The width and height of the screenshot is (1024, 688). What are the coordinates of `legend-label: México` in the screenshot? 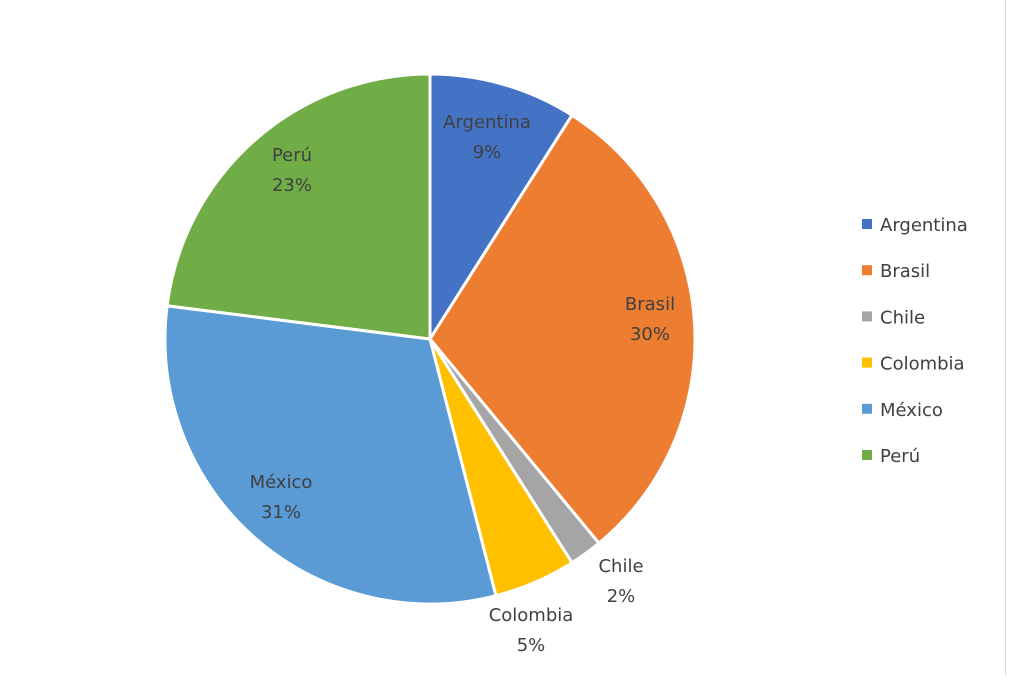 It's located at (911, 410).